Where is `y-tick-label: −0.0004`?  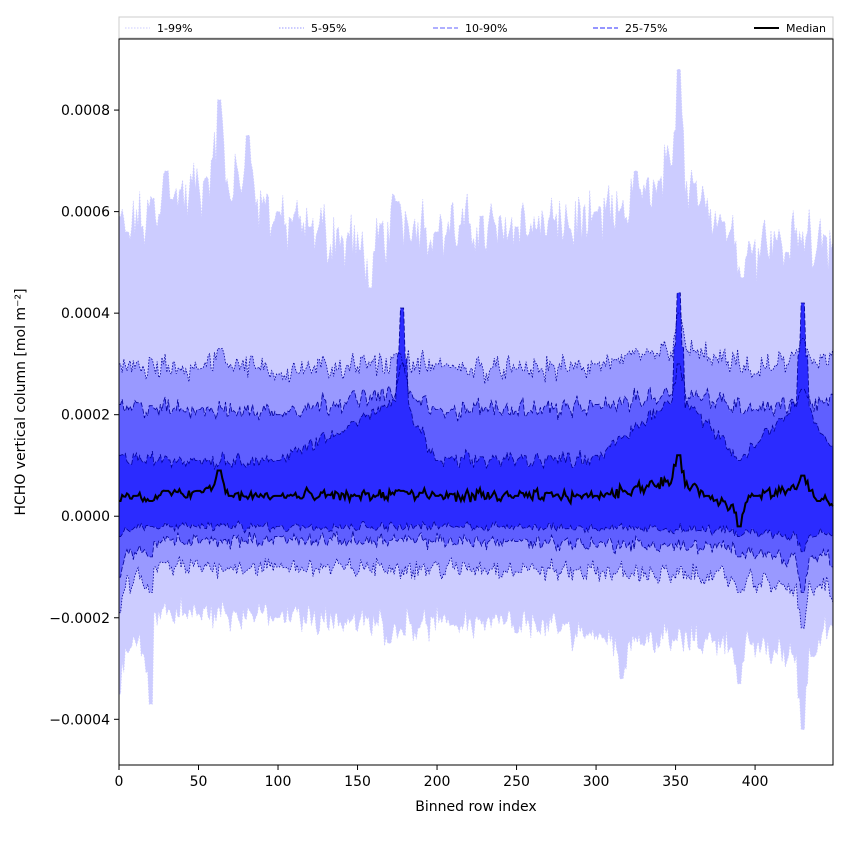
y-tick-label: −0.0004 is located at coordinates (79, 720).